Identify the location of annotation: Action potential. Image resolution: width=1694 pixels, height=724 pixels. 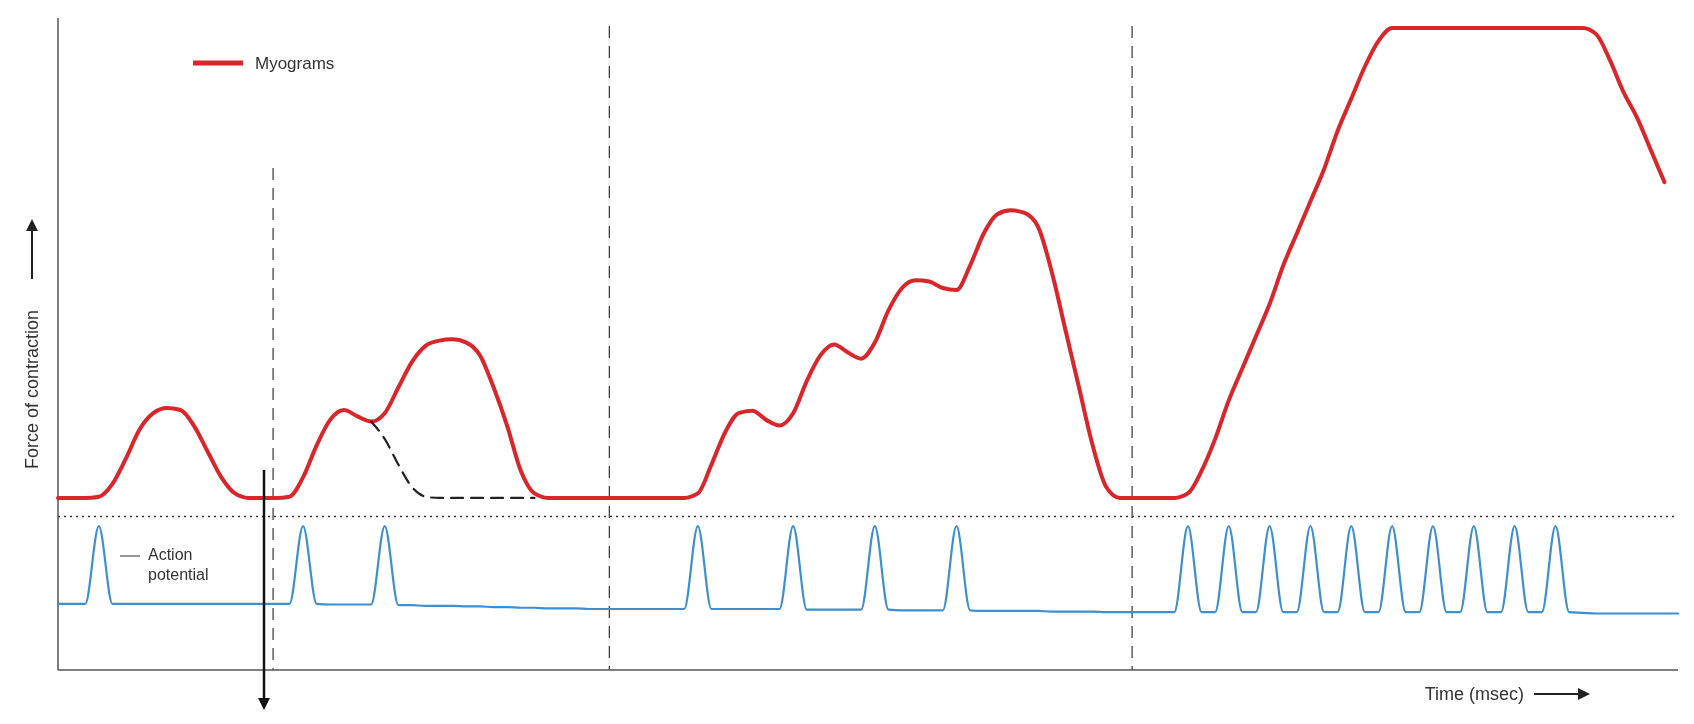
(178, 564).